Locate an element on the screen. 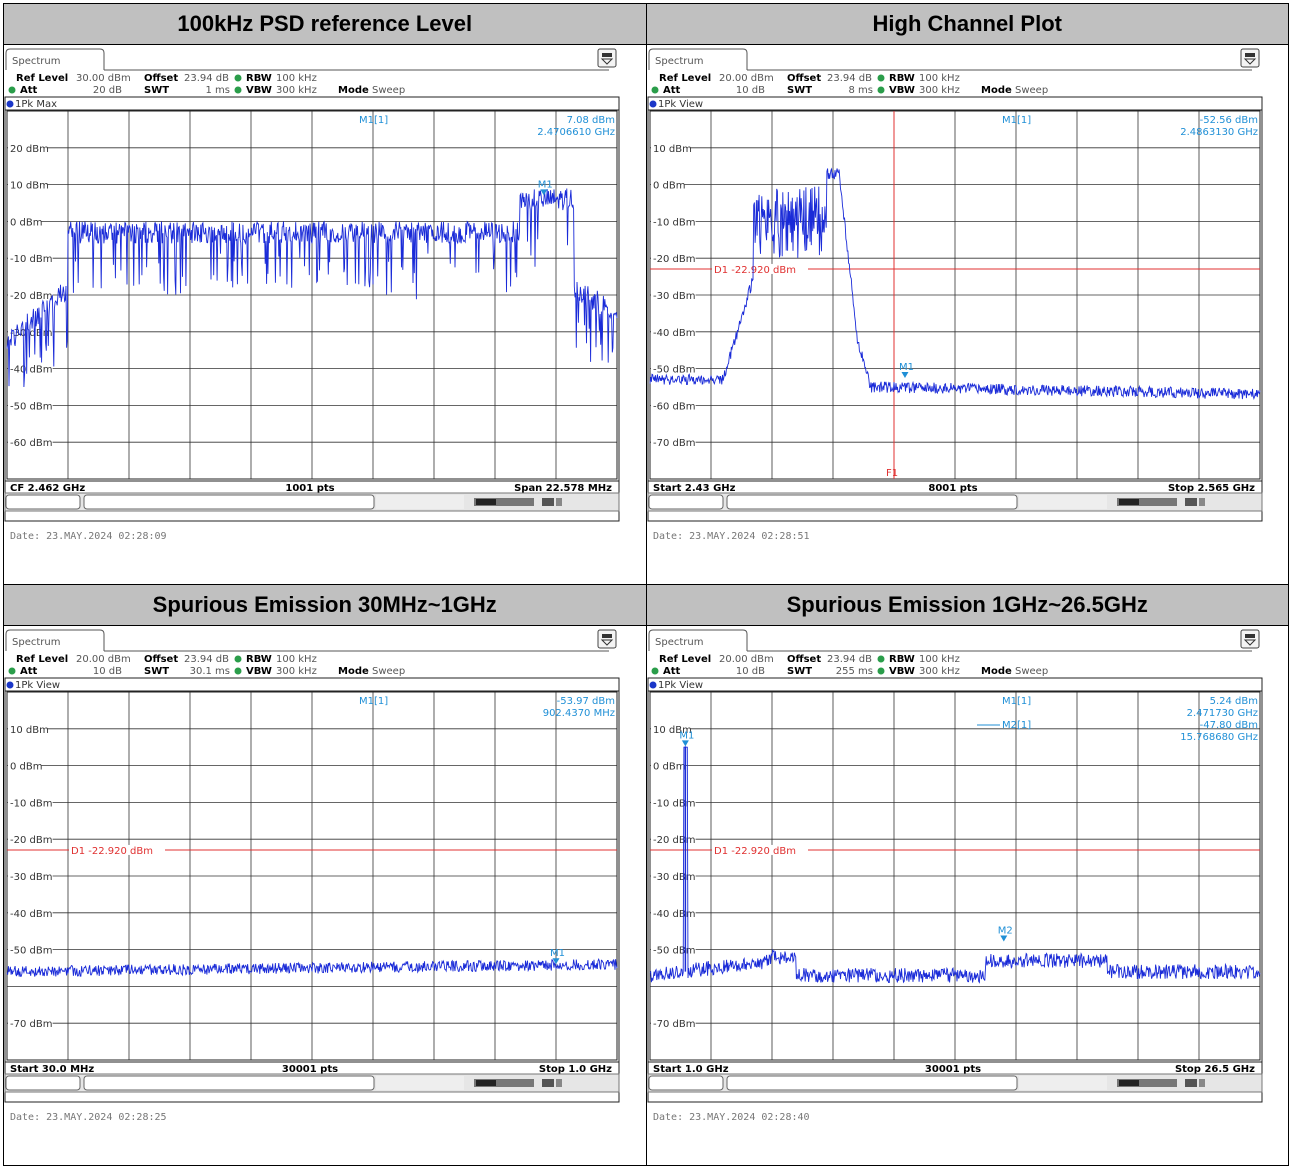  marker-info-value: -52.56 dBm is located at coordinates (1228, 120).